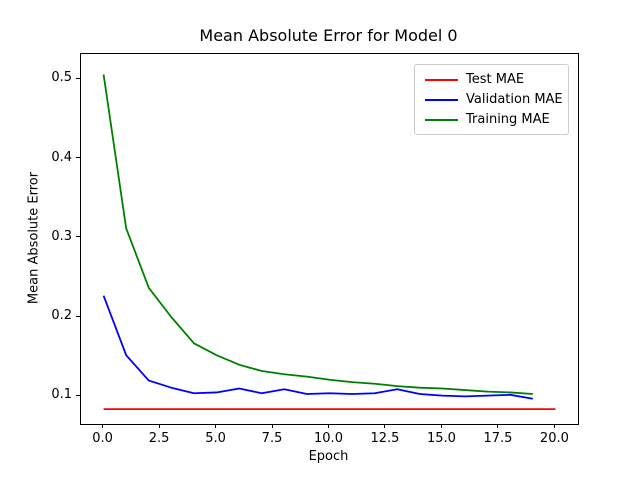  Describe the element at coordinates (159, 438) in the screenshot. I see `x-tick-label: 2.5` at that location.